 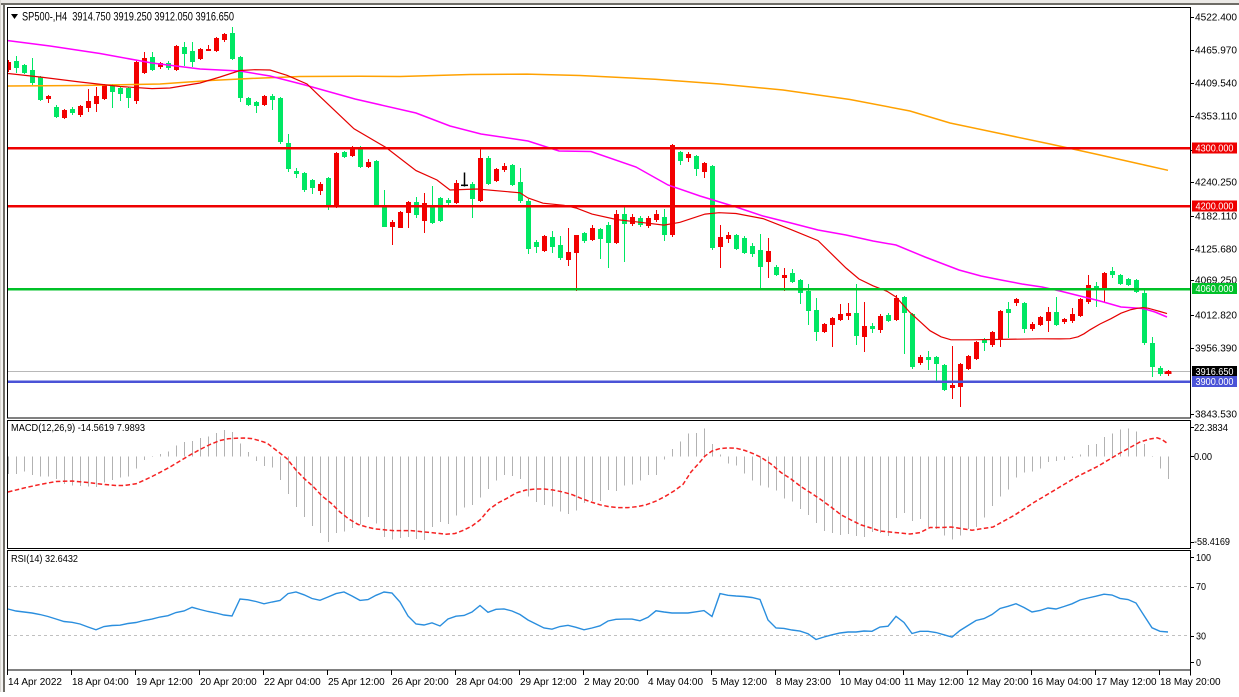 What do you see at coordinates (1203, 457) in the screenshot?
I see `svg-text: 0.00` at bounding box center [1203, 457].